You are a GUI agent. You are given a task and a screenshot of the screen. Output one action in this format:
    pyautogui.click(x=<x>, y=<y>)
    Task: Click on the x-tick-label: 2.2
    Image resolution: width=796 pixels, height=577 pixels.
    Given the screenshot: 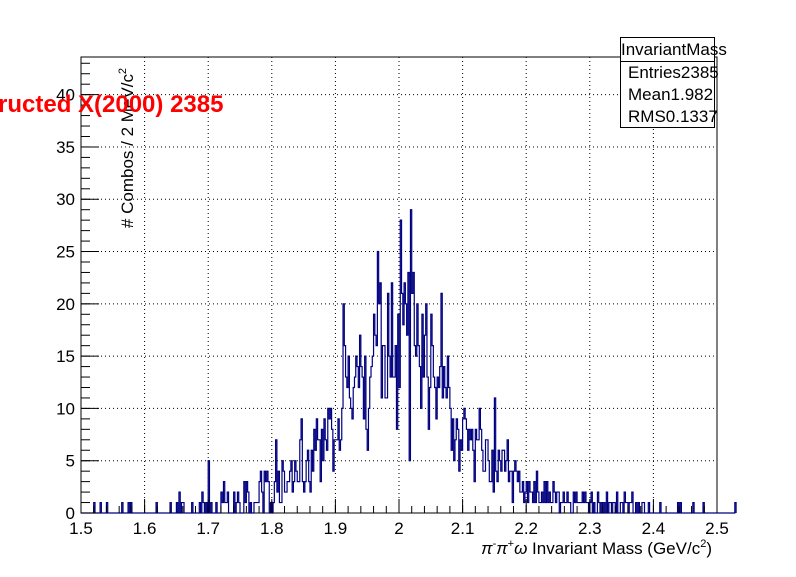 What is the action you would take?
    pyautogui.click(x=526, y=528)
    